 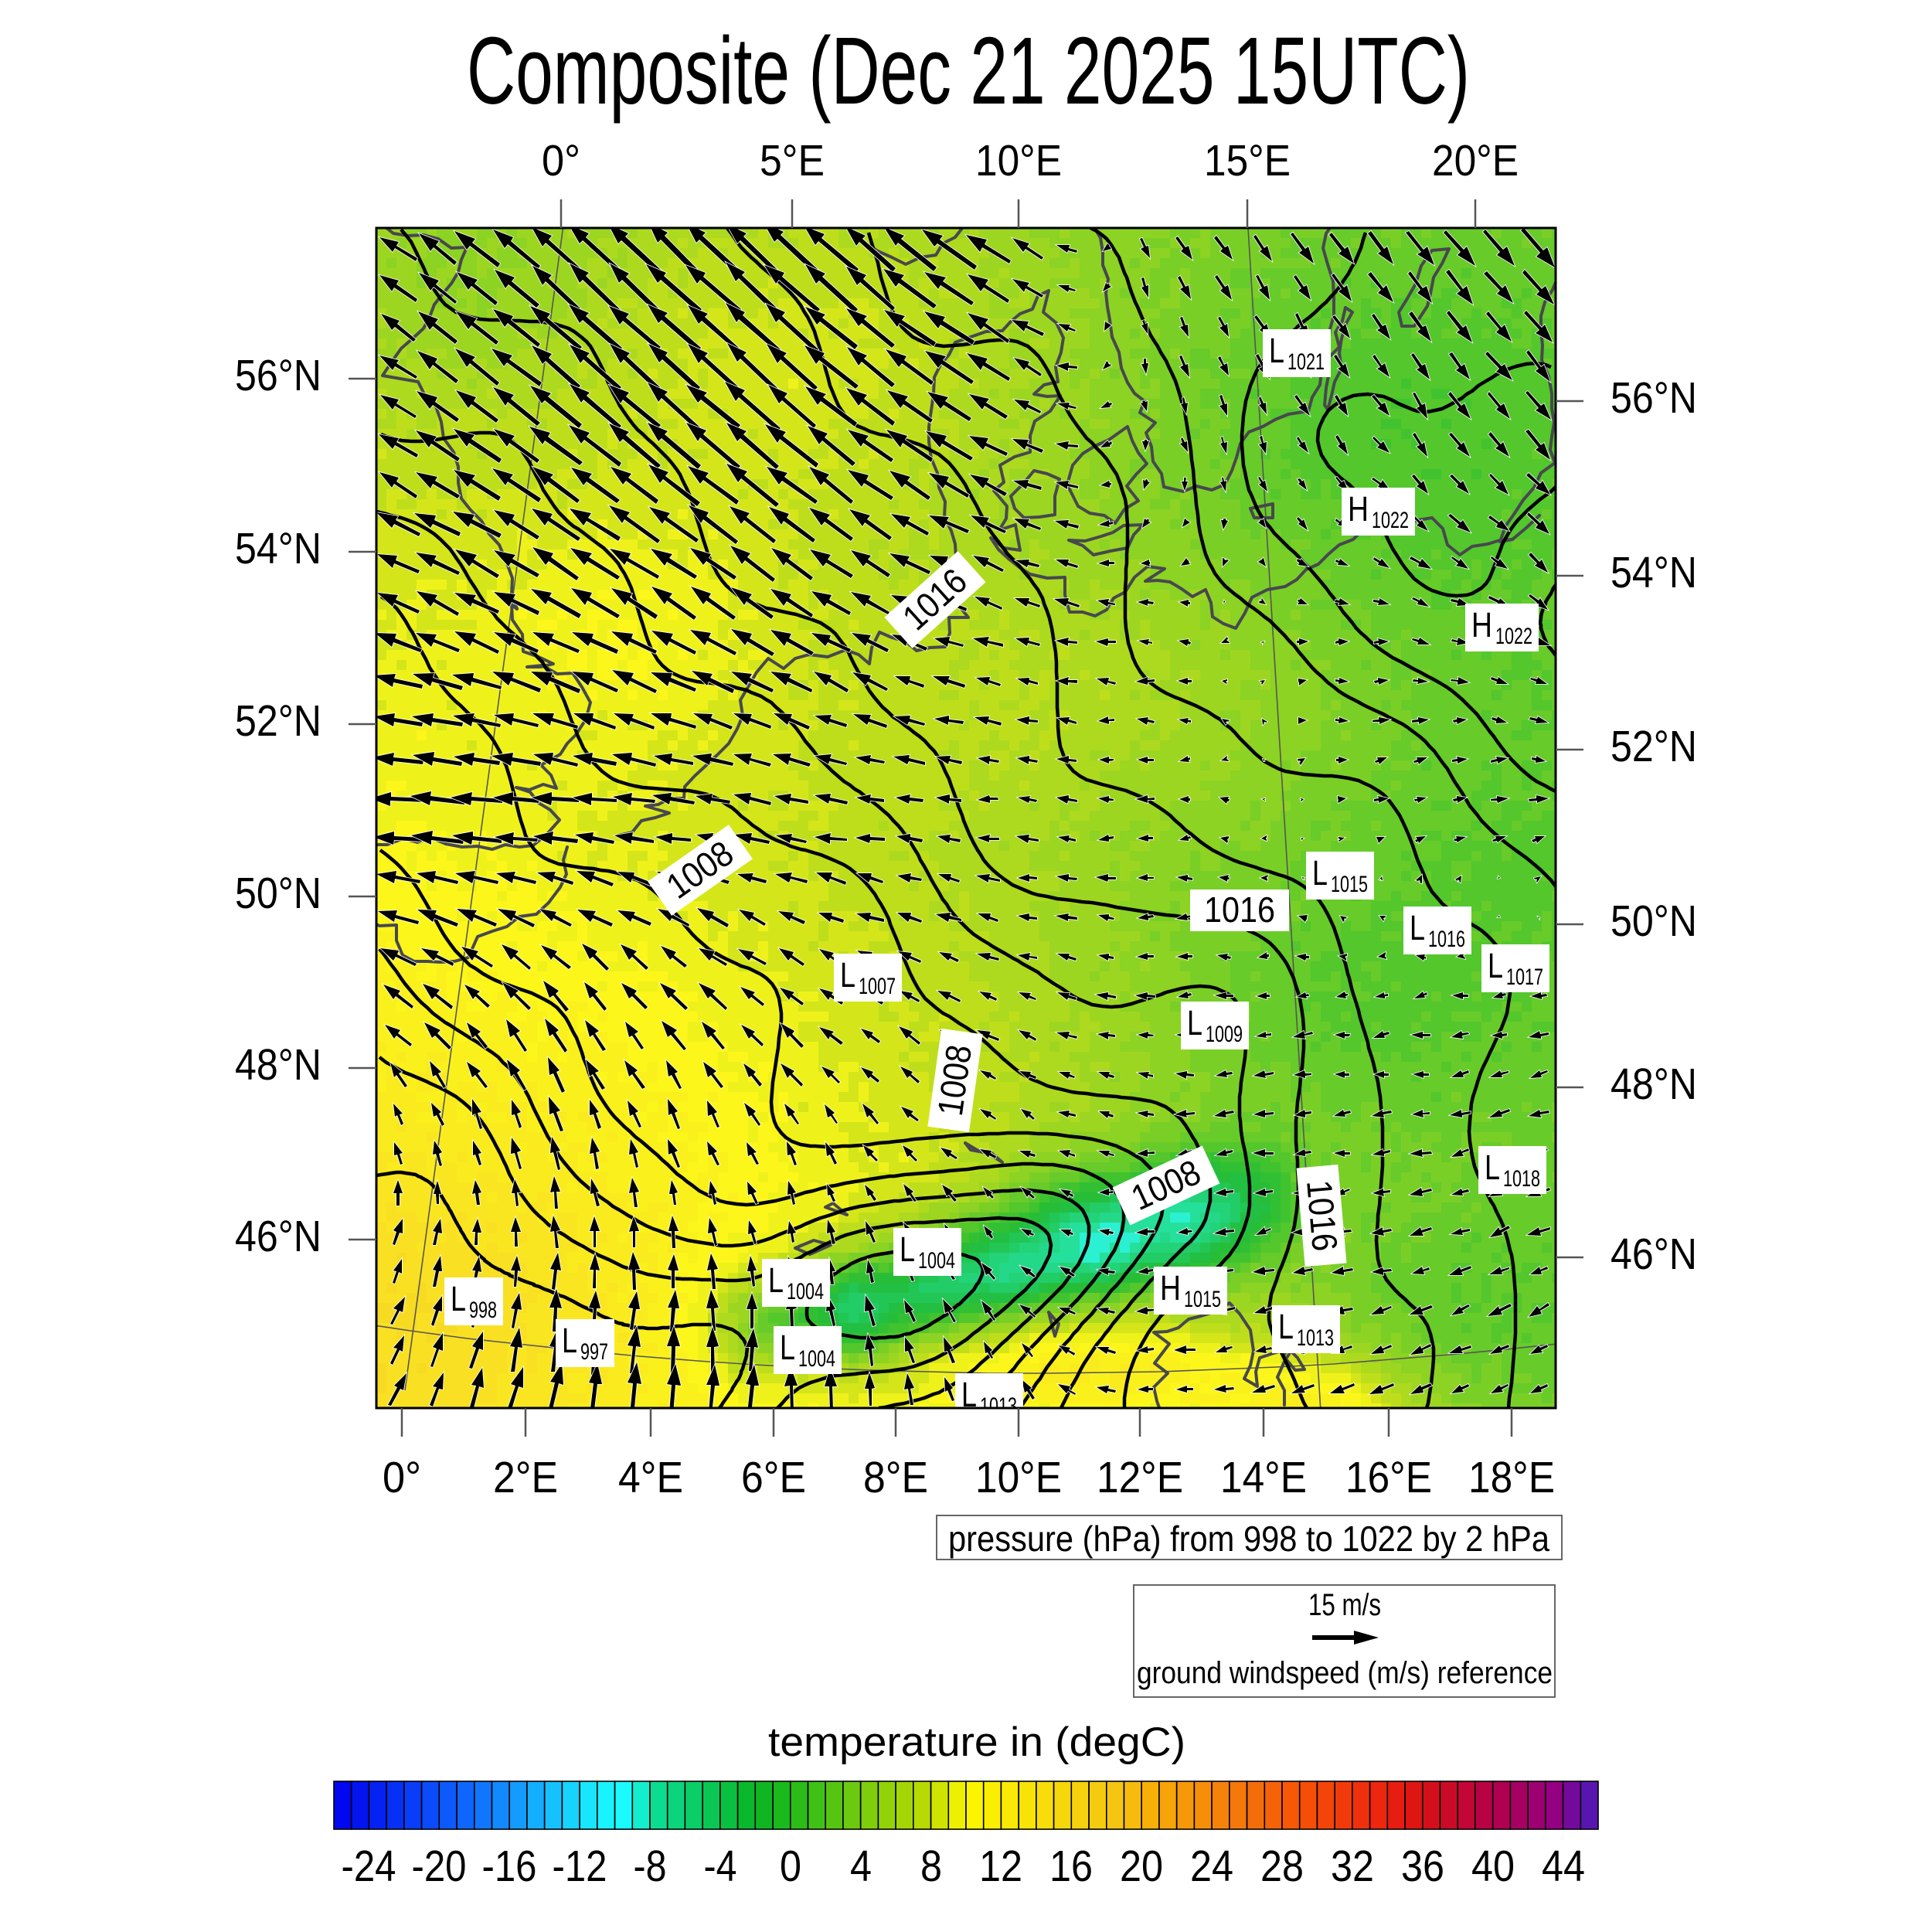 I want to click on svg-text: 18°E, so click(x=1511, y=1477).